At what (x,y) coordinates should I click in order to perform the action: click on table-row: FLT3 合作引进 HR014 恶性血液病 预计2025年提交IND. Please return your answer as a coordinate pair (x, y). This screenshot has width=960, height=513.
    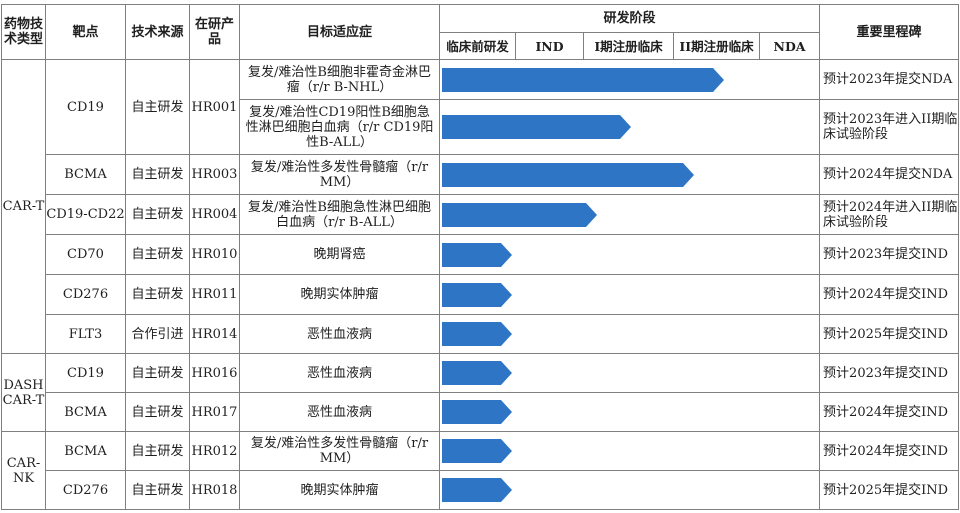
    Looking at the image, I should click on (481, 334).